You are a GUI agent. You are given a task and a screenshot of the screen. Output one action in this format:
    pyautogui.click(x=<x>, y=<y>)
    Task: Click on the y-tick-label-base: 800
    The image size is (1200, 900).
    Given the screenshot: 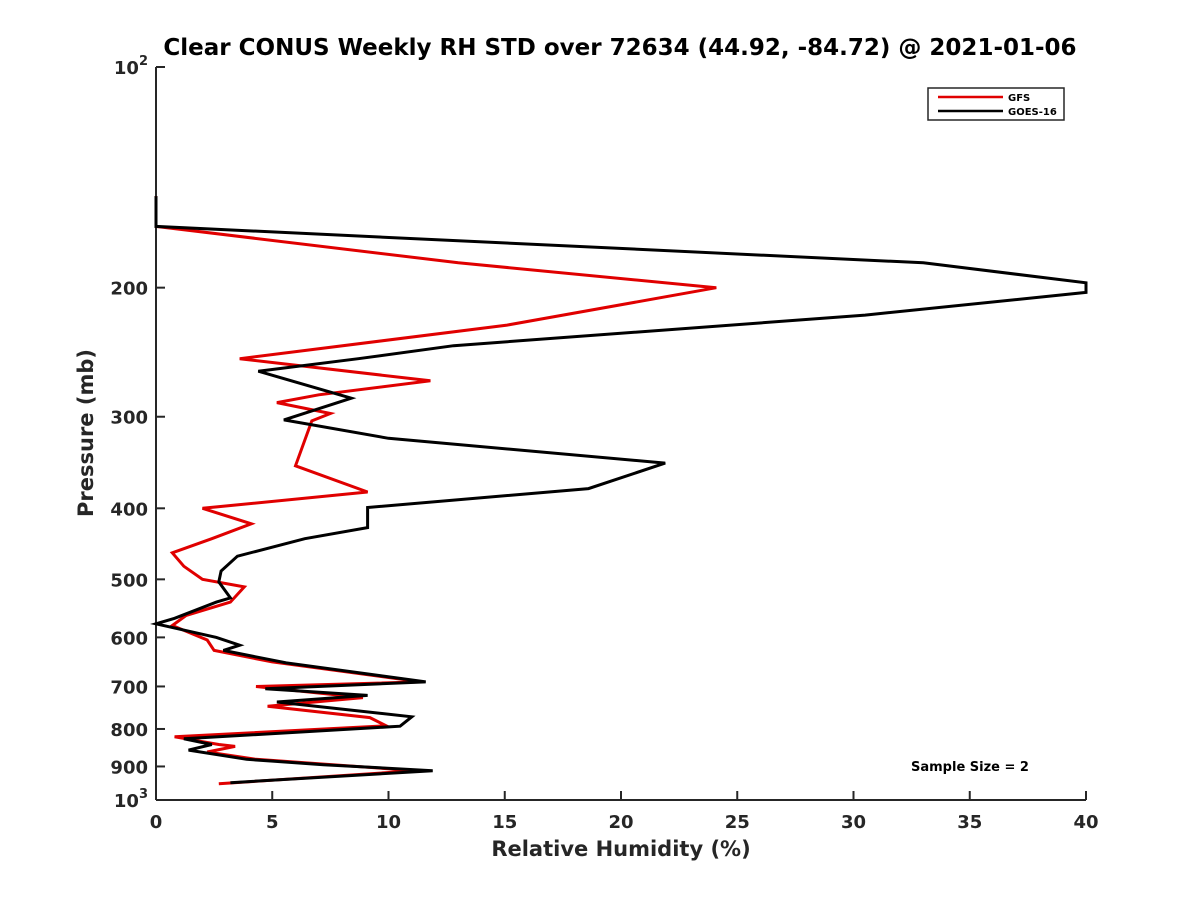 What is the action you would take?
    pyautogui.click(x=129, y=730)
    